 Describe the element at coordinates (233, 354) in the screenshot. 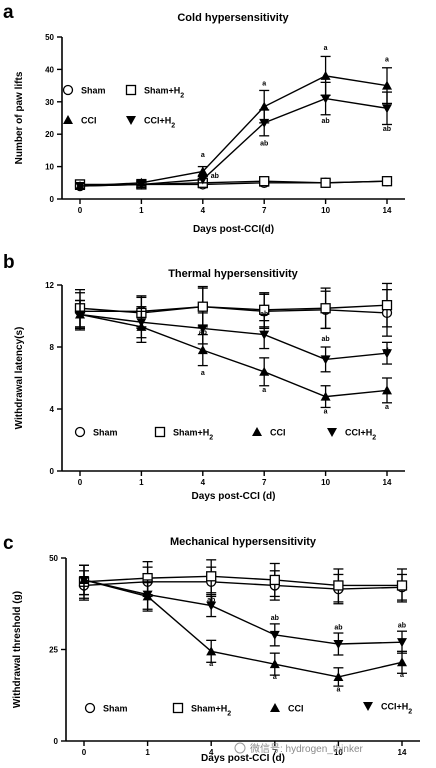

I see `series-cci` at that location.